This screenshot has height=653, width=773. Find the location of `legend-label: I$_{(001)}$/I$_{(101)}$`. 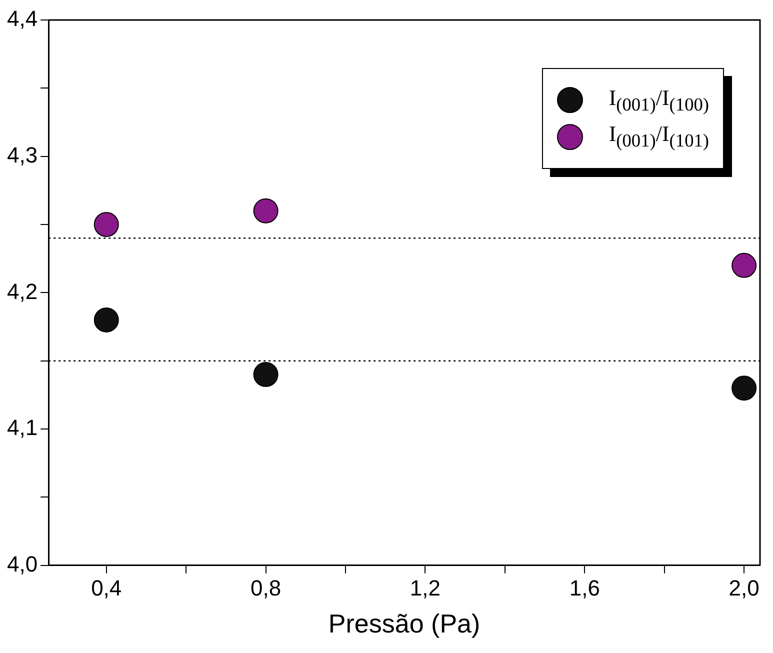

legend-label: I$_{(001)}$/I$_{(101)}$ is located at coordinates (658, 136).